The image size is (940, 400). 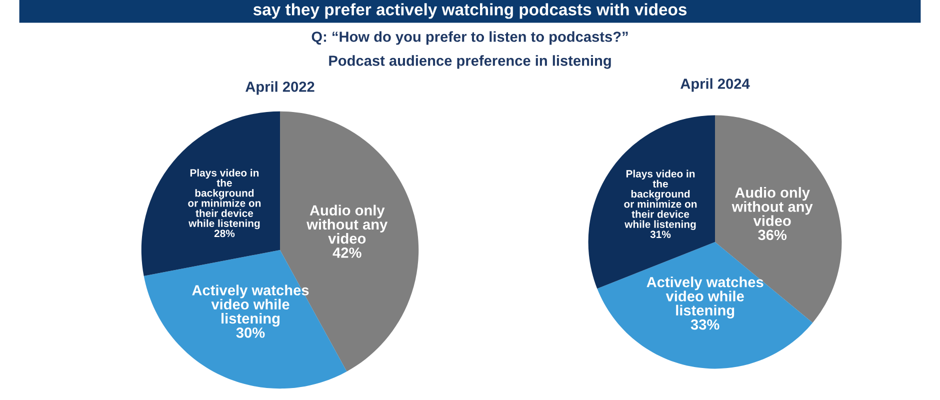 I want to click on data-label: 42%, so click(x=347, y=253).